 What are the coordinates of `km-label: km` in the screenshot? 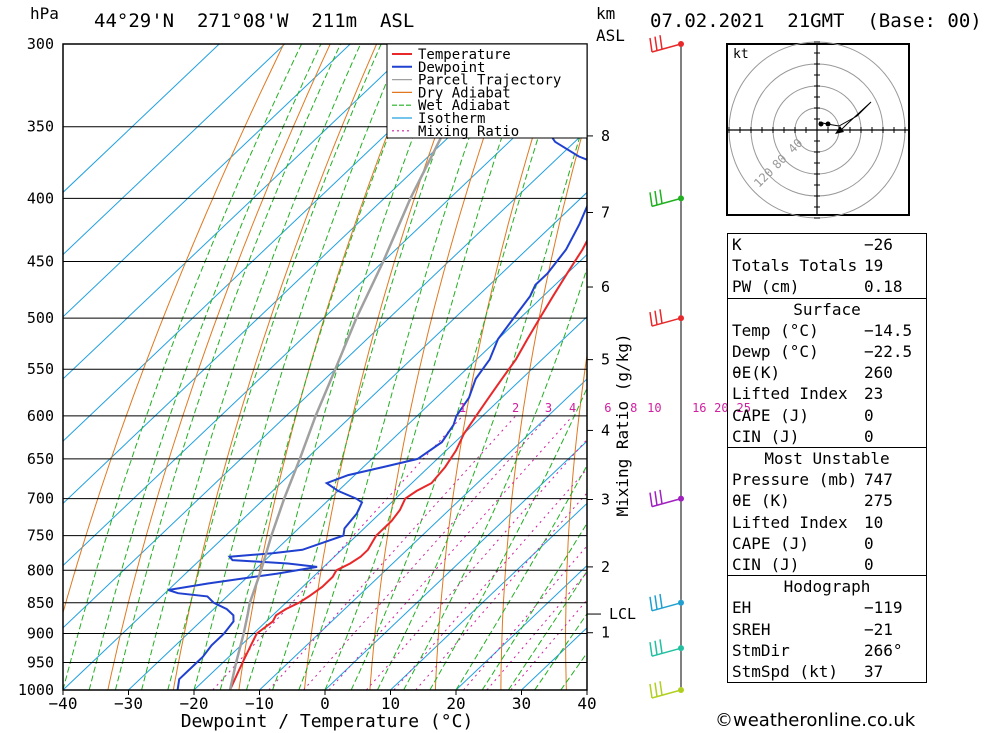 It's located at (606, 13).